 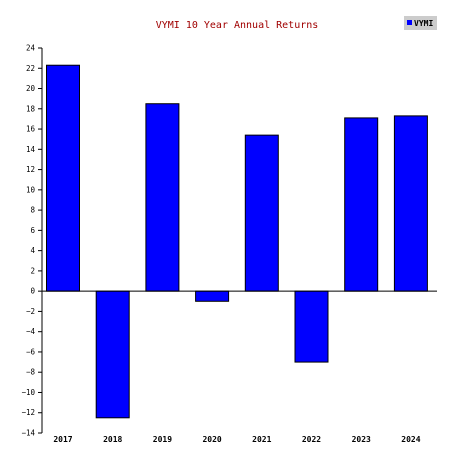 I want to click on legend-swatch, so click(x=409, y=22).